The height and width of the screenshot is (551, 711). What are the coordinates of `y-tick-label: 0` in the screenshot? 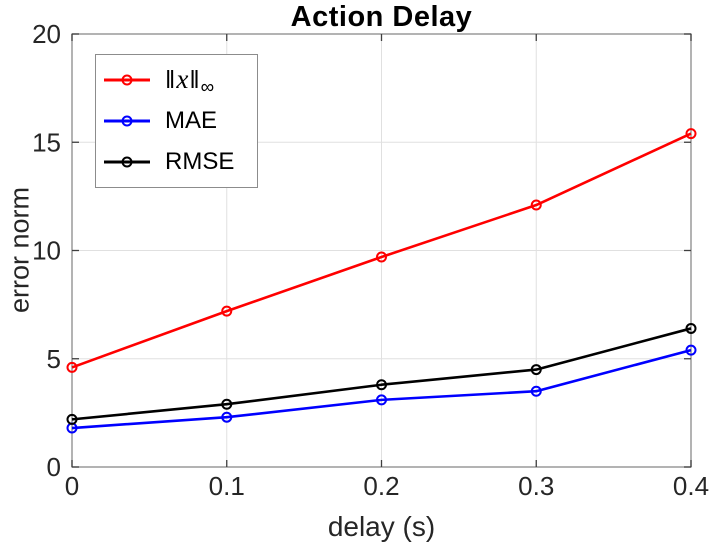 It's located at (54, 467).